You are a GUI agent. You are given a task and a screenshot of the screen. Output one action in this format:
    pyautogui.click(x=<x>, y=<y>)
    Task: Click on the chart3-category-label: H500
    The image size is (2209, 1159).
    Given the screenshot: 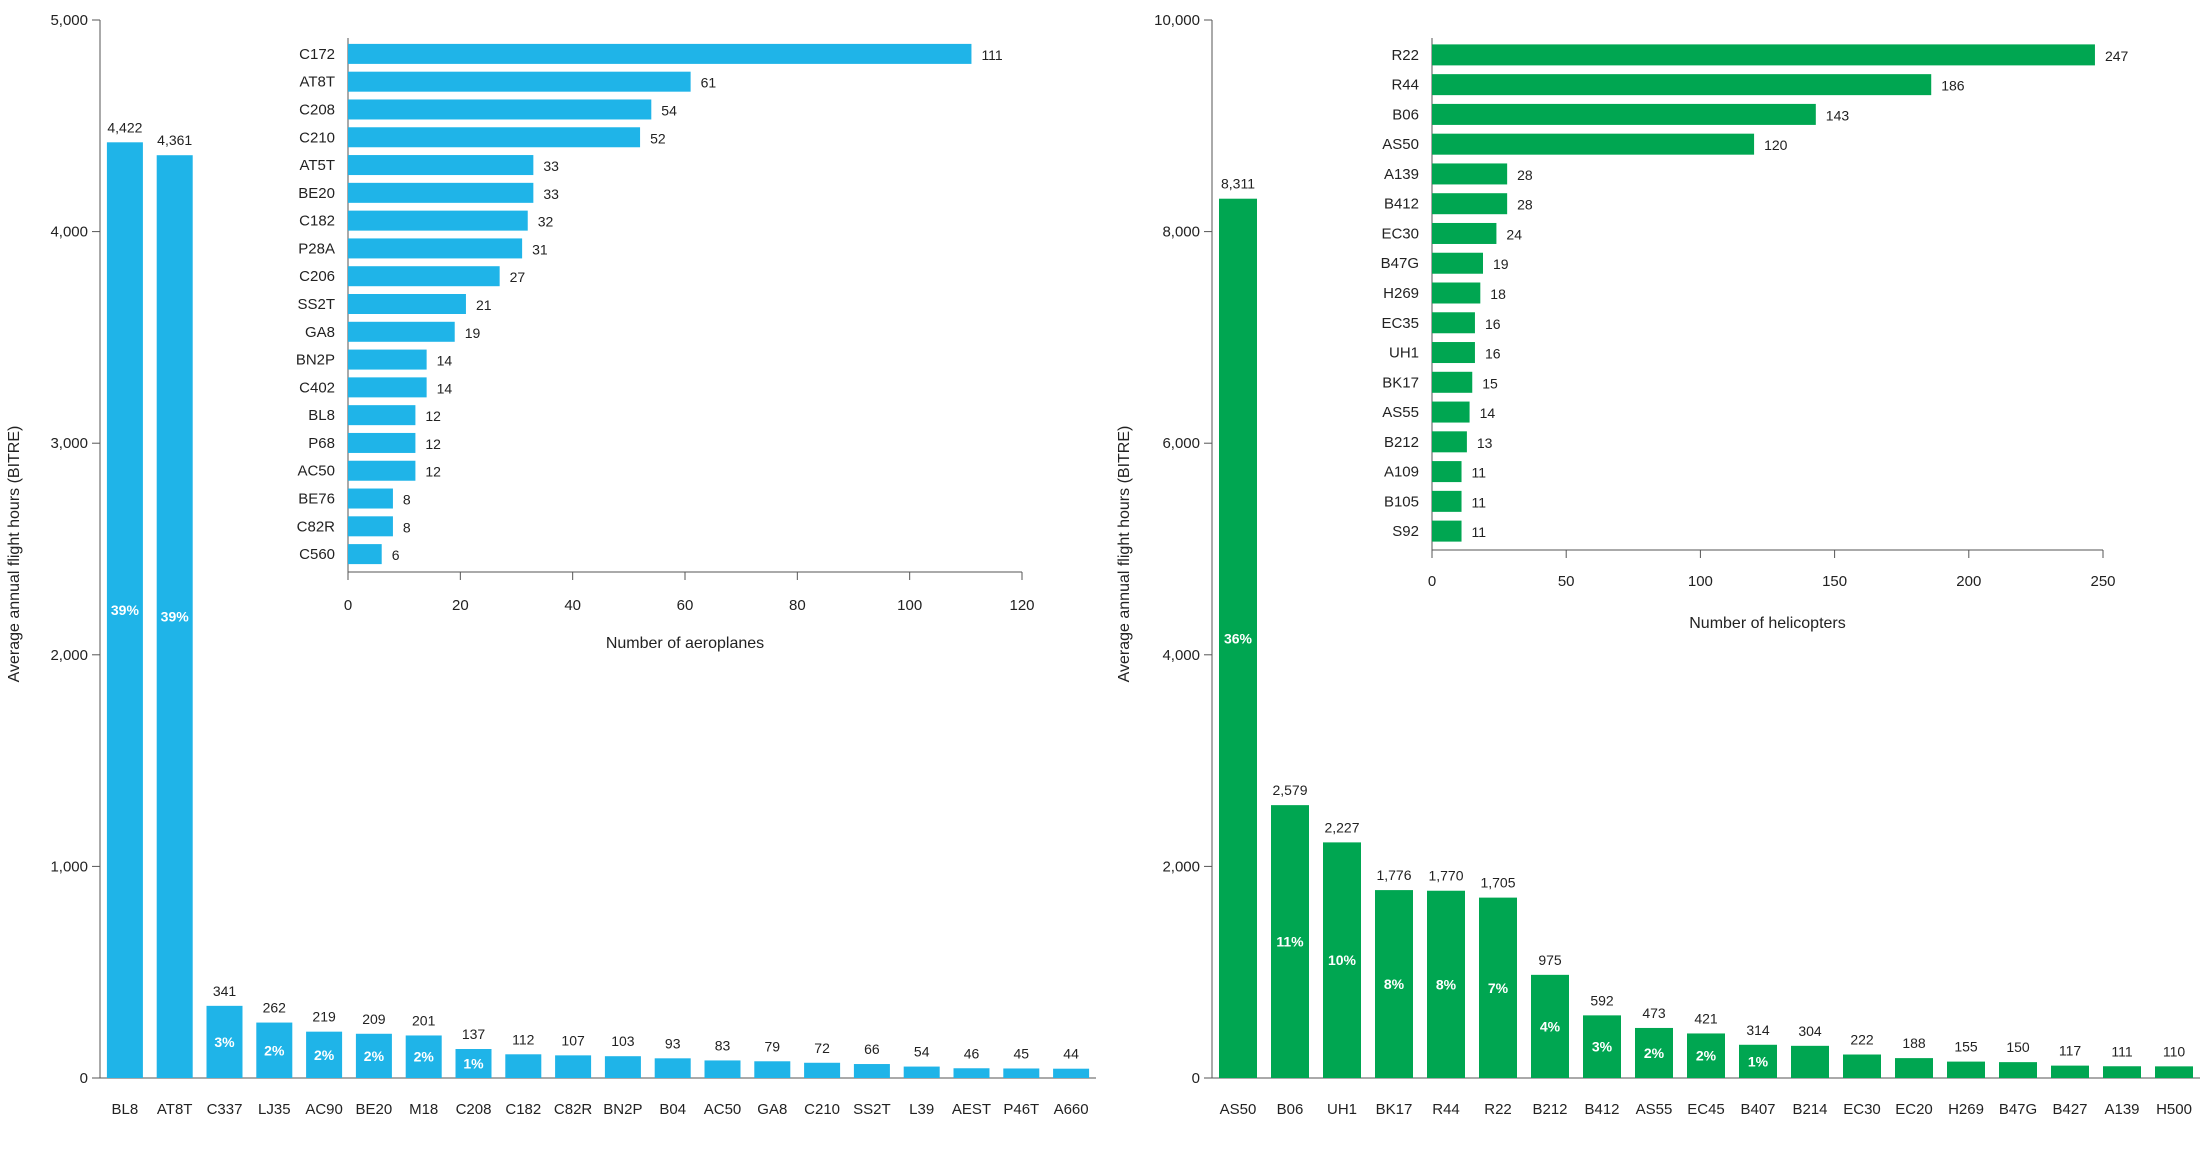 What is the action you would take?
    pyautogui.click(x=2174, y=1109)
    